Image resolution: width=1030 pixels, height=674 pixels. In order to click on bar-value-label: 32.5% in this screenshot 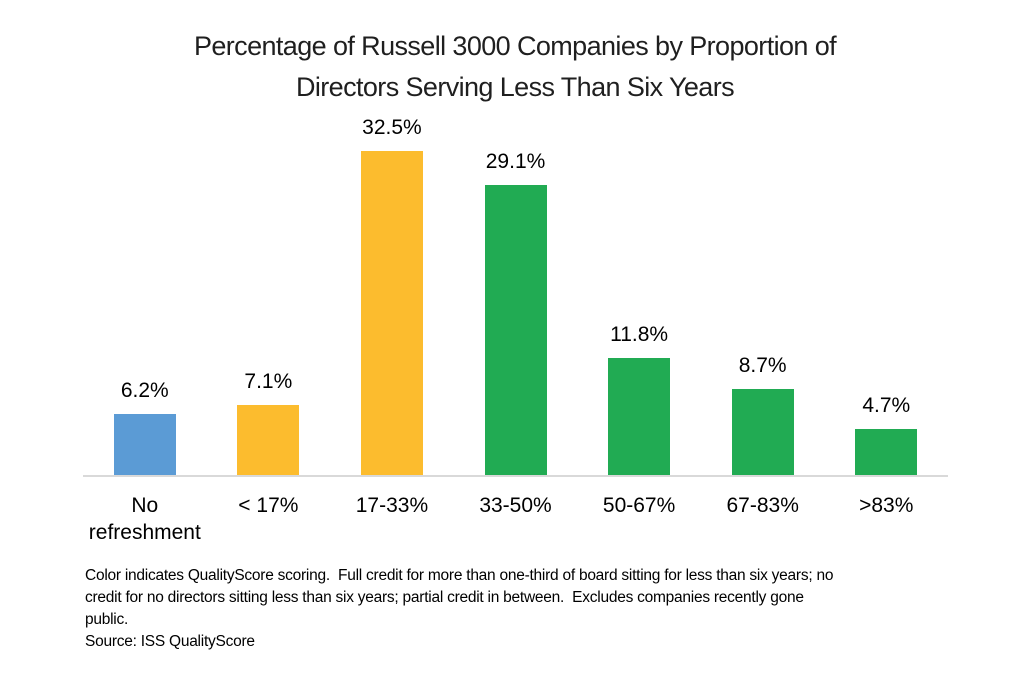, I will do `click(392, 127)`.